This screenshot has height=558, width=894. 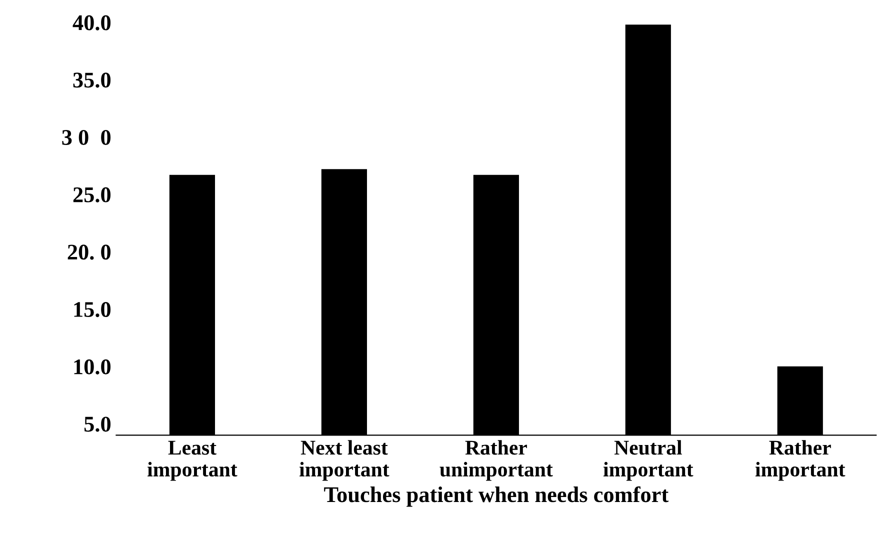 I want to click on x-tick-label: Least important, so click(x=193, y=460).